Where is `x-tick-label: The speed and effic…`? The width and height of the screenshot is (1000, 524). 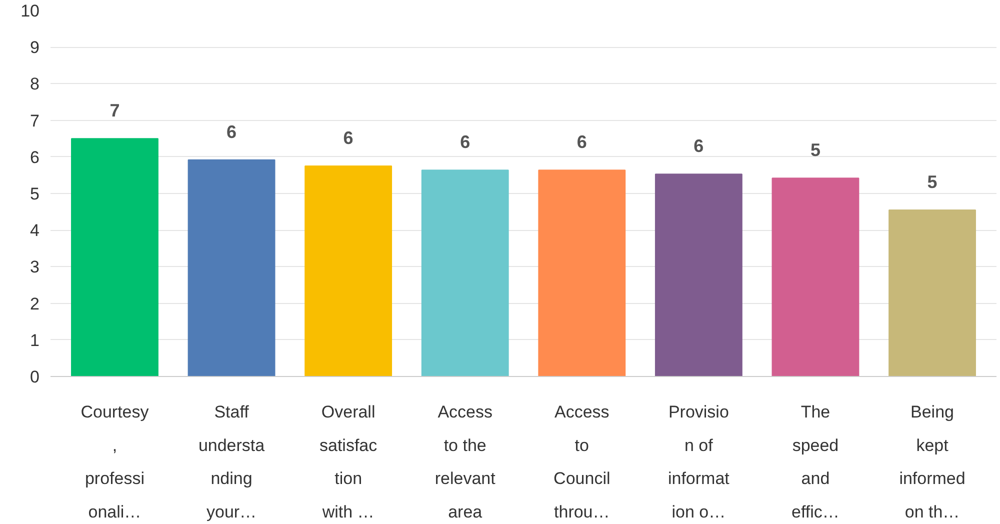
x-tick-label: The speed and effic… is located at coordinates (816, 462).